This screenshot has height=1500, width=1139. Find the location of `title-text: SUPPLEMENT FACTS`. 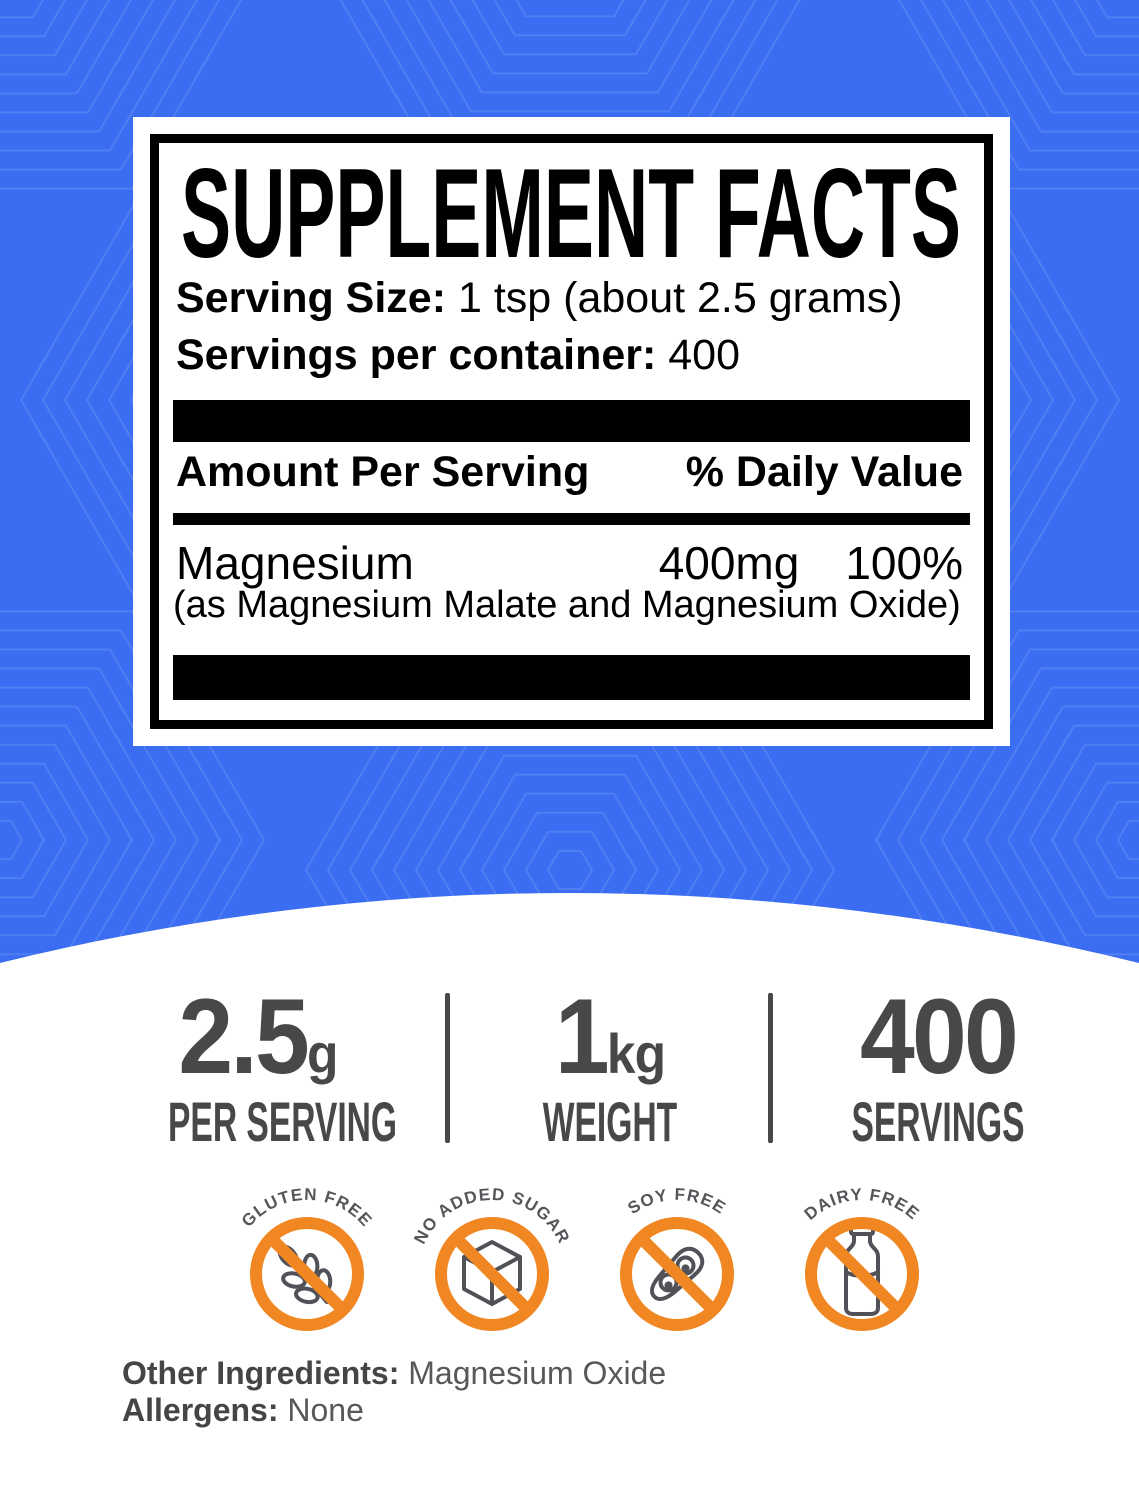

title-text: SUPPLEMENT FACTS is located at coordinates (571, 213).